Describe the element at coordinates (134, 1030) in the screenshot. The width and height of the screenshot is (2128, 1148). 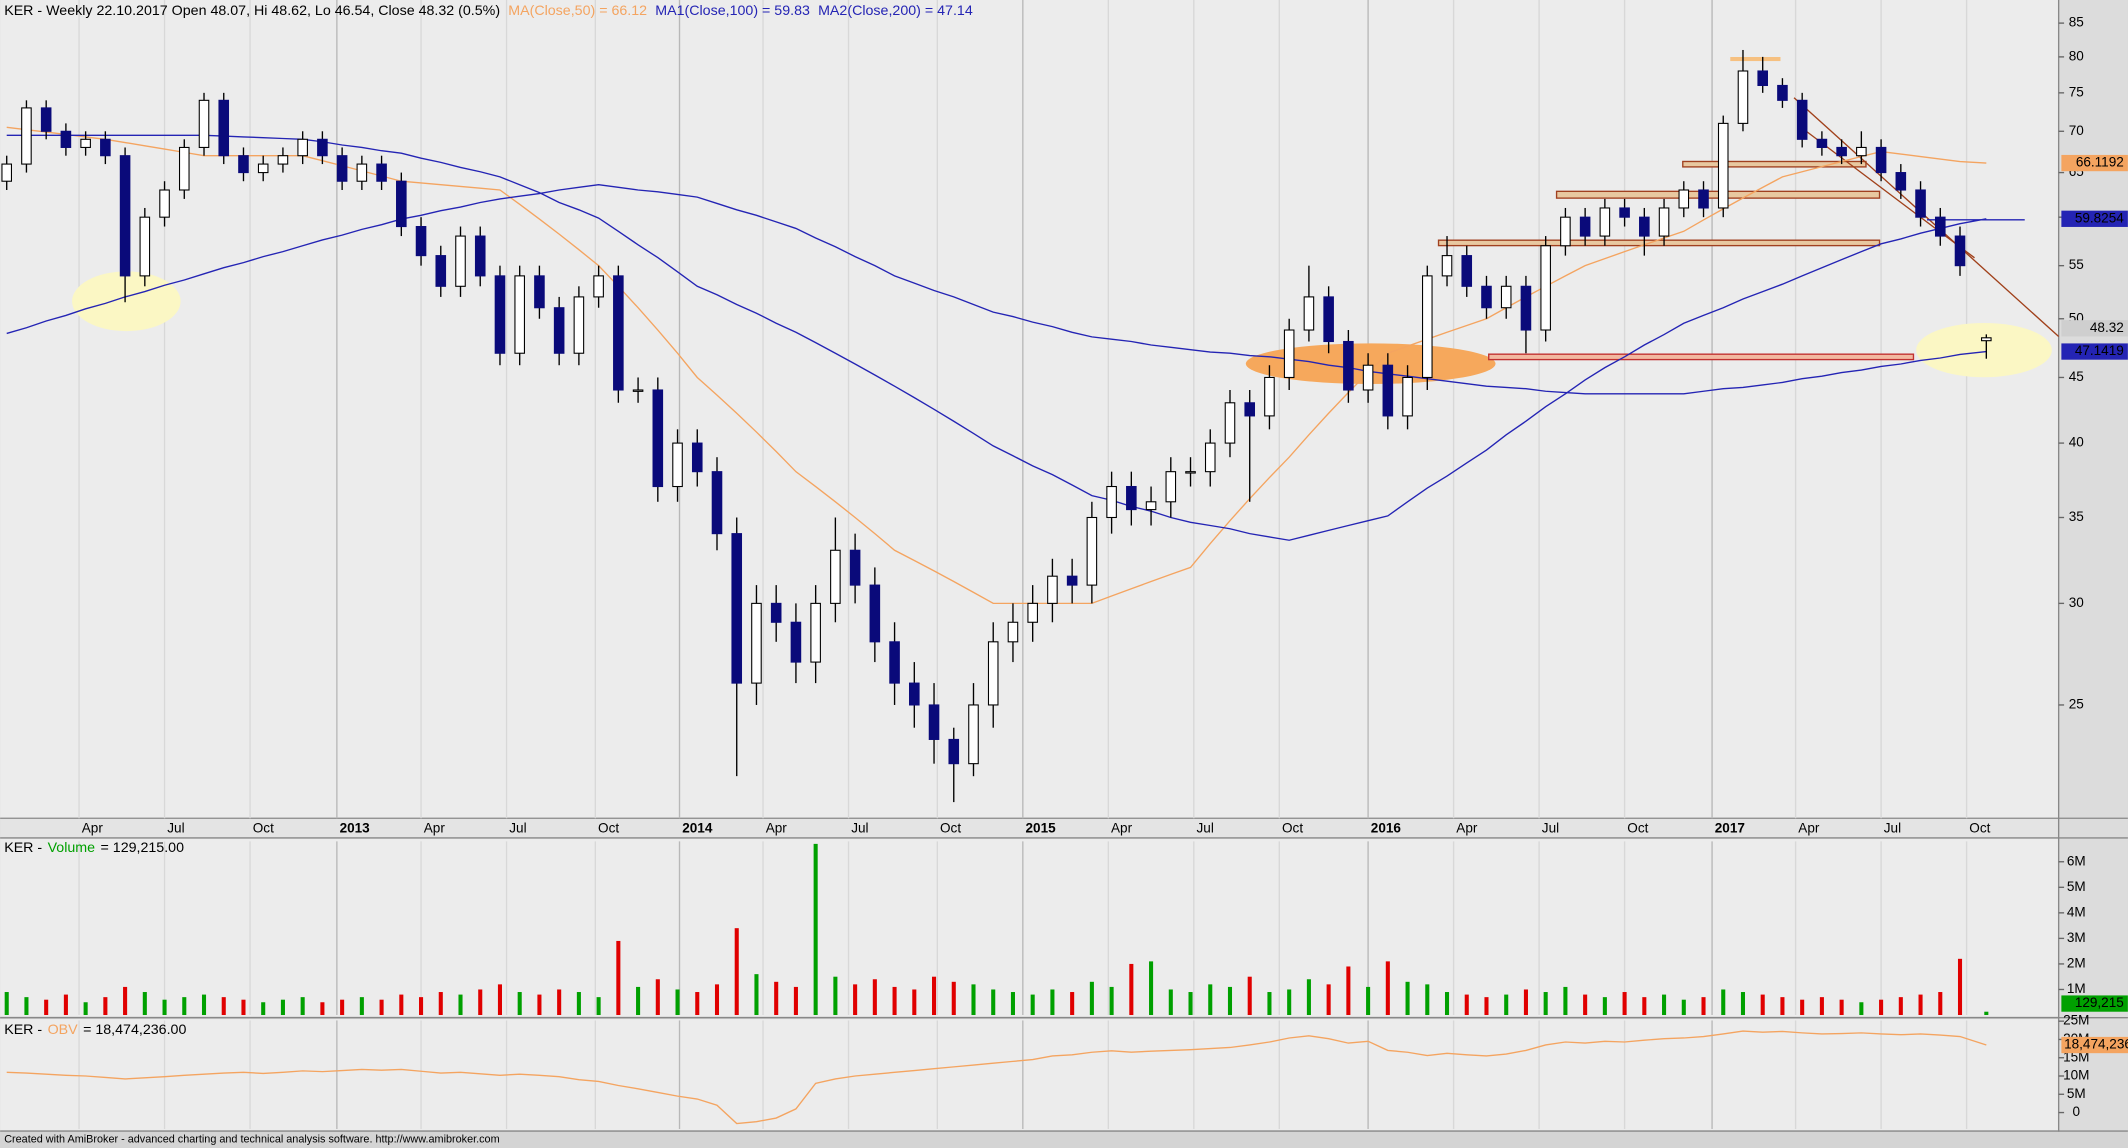
I see `subtitle: = 18,474,236.00` at that location.